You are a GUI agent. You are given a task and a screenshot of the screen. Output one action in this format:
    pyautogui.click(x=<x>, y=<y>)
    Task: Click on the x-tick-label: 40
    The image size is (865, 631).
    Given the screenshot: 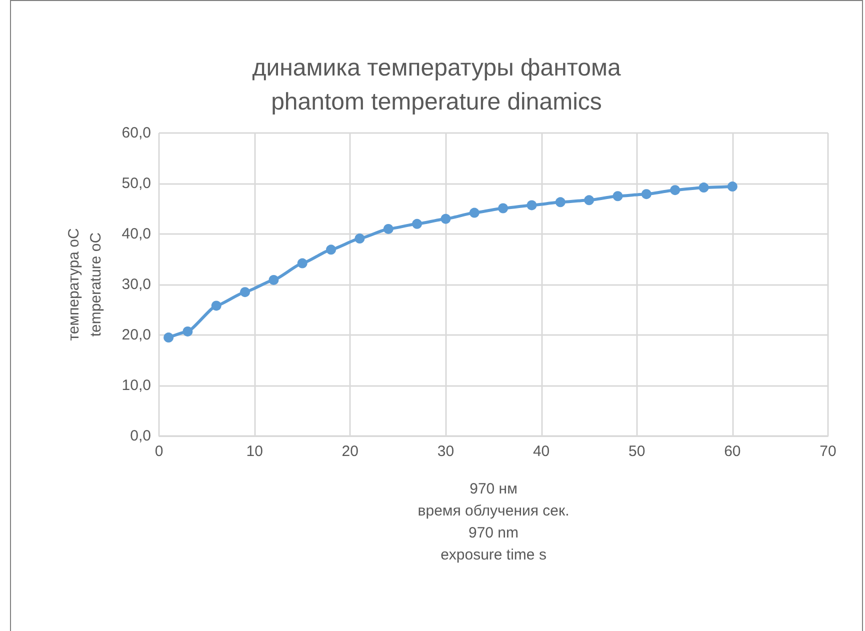 What is the action you would take?
    pyautogui.click(x=541, y=451)
    